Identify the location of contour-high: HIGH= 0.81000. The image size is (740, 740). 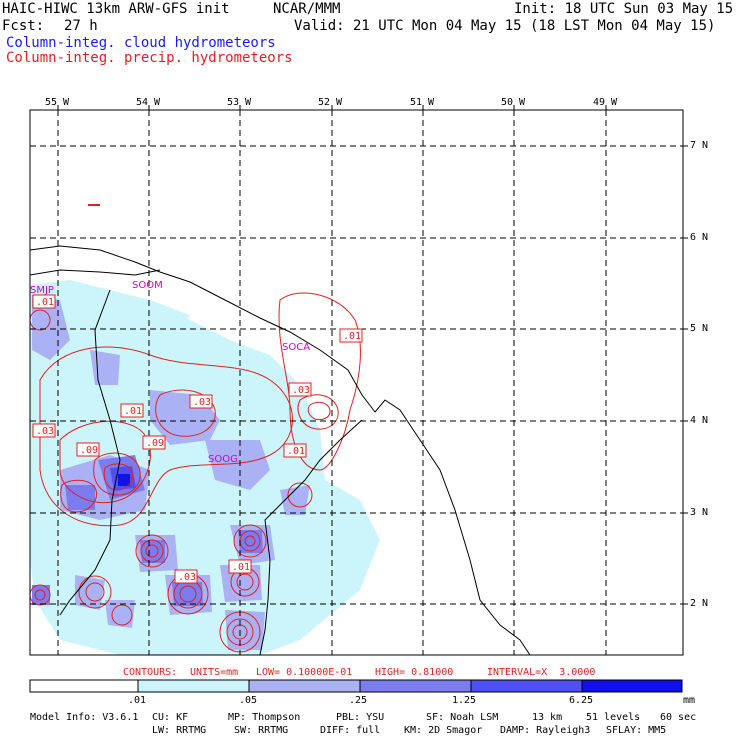
(414, 672).